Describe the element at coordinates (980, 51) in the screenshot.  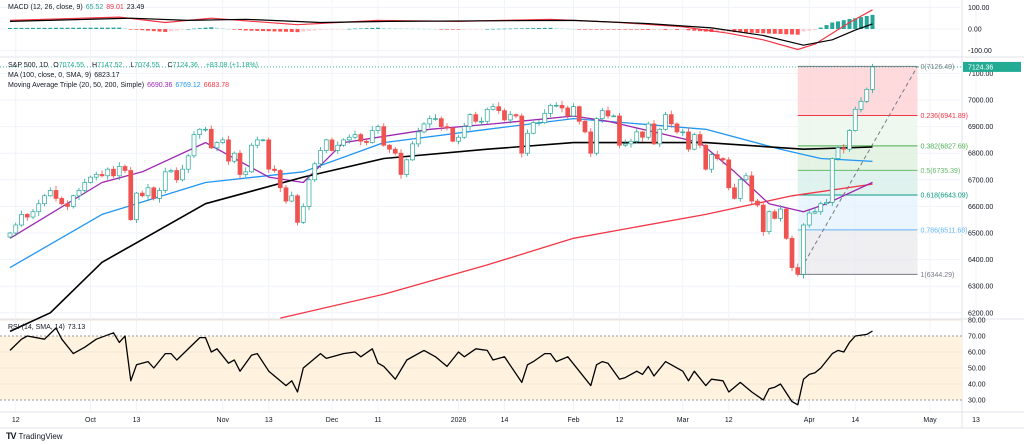
I see `macd-tick-label: -100.00` at that location.